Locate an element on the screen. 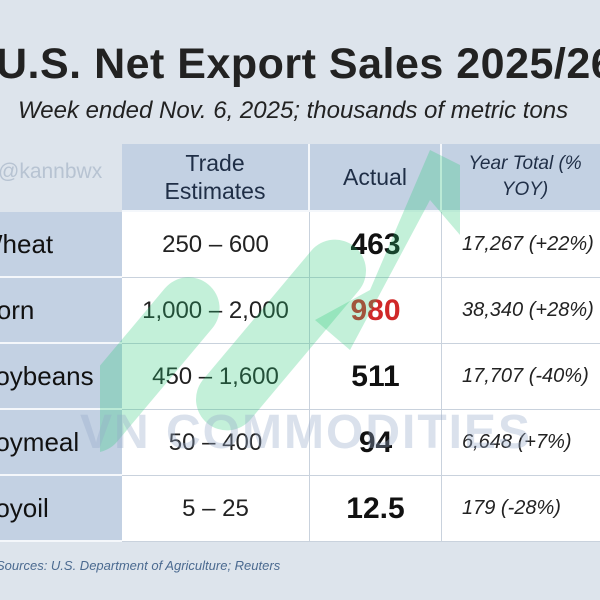  year-total-cell: 17,267 (+22%) is located at coordinates (521, 245).